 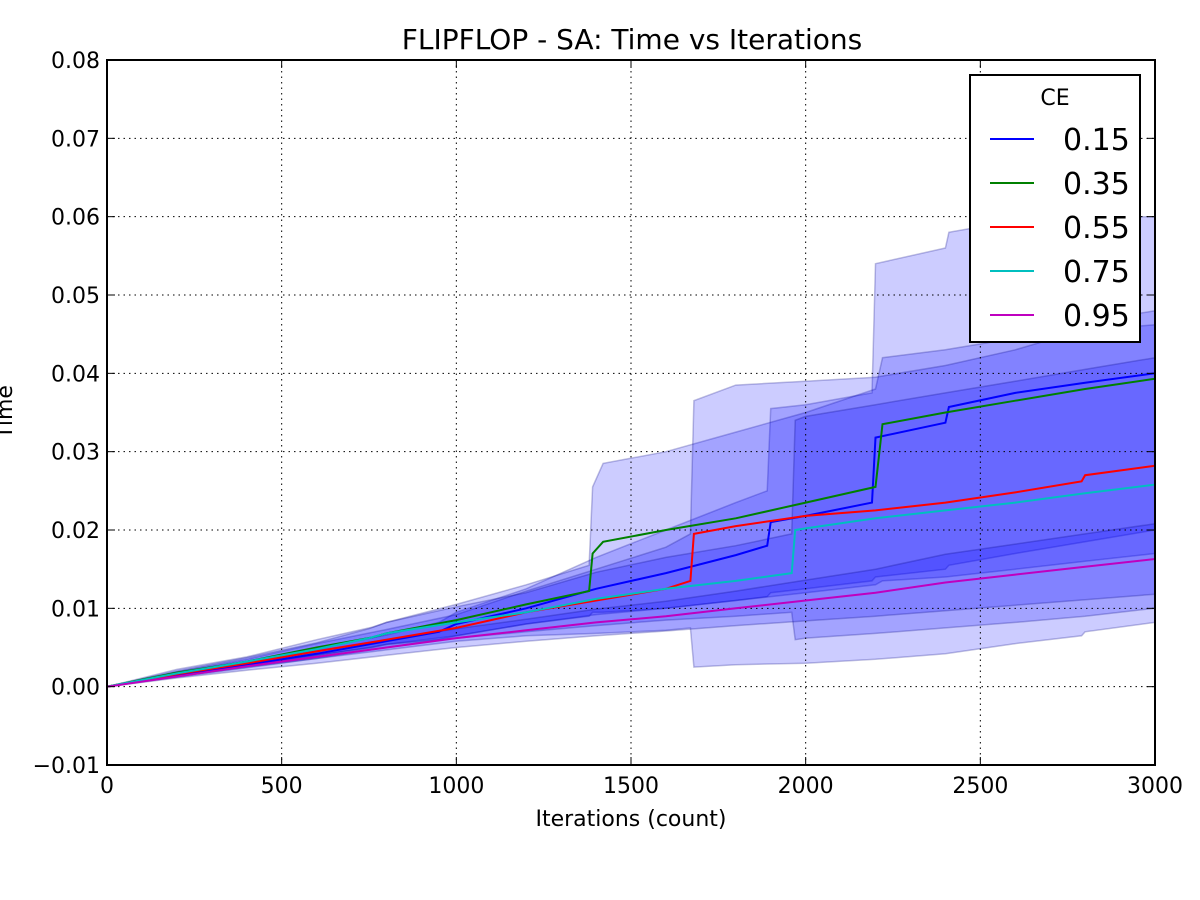 I want to click on y-axis-label: Time, so click(x=9, y=412).